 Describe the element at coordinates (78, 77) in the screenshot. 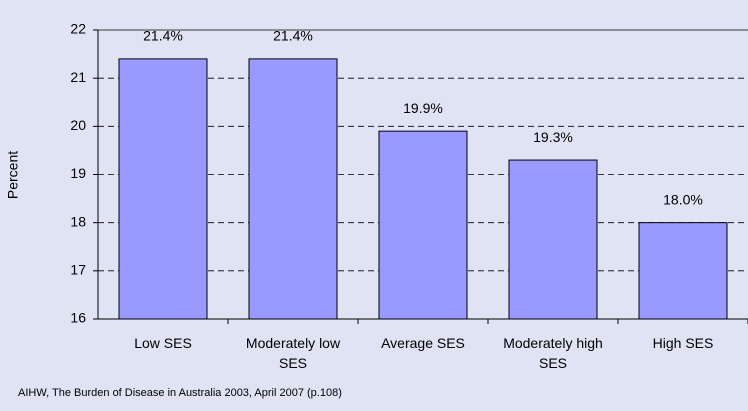

I see `y-tick-label: 21` at that location.